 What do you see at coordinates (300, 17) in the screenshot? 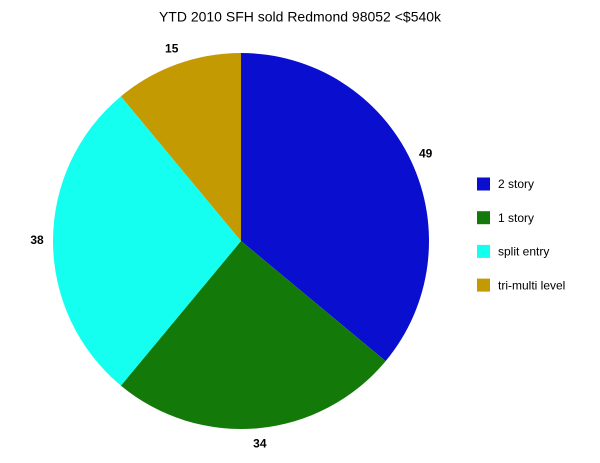
I see `chart-title: YTD 2010 SFH sold Redmond 98052 <$540k` at bounding box center [300, 17].